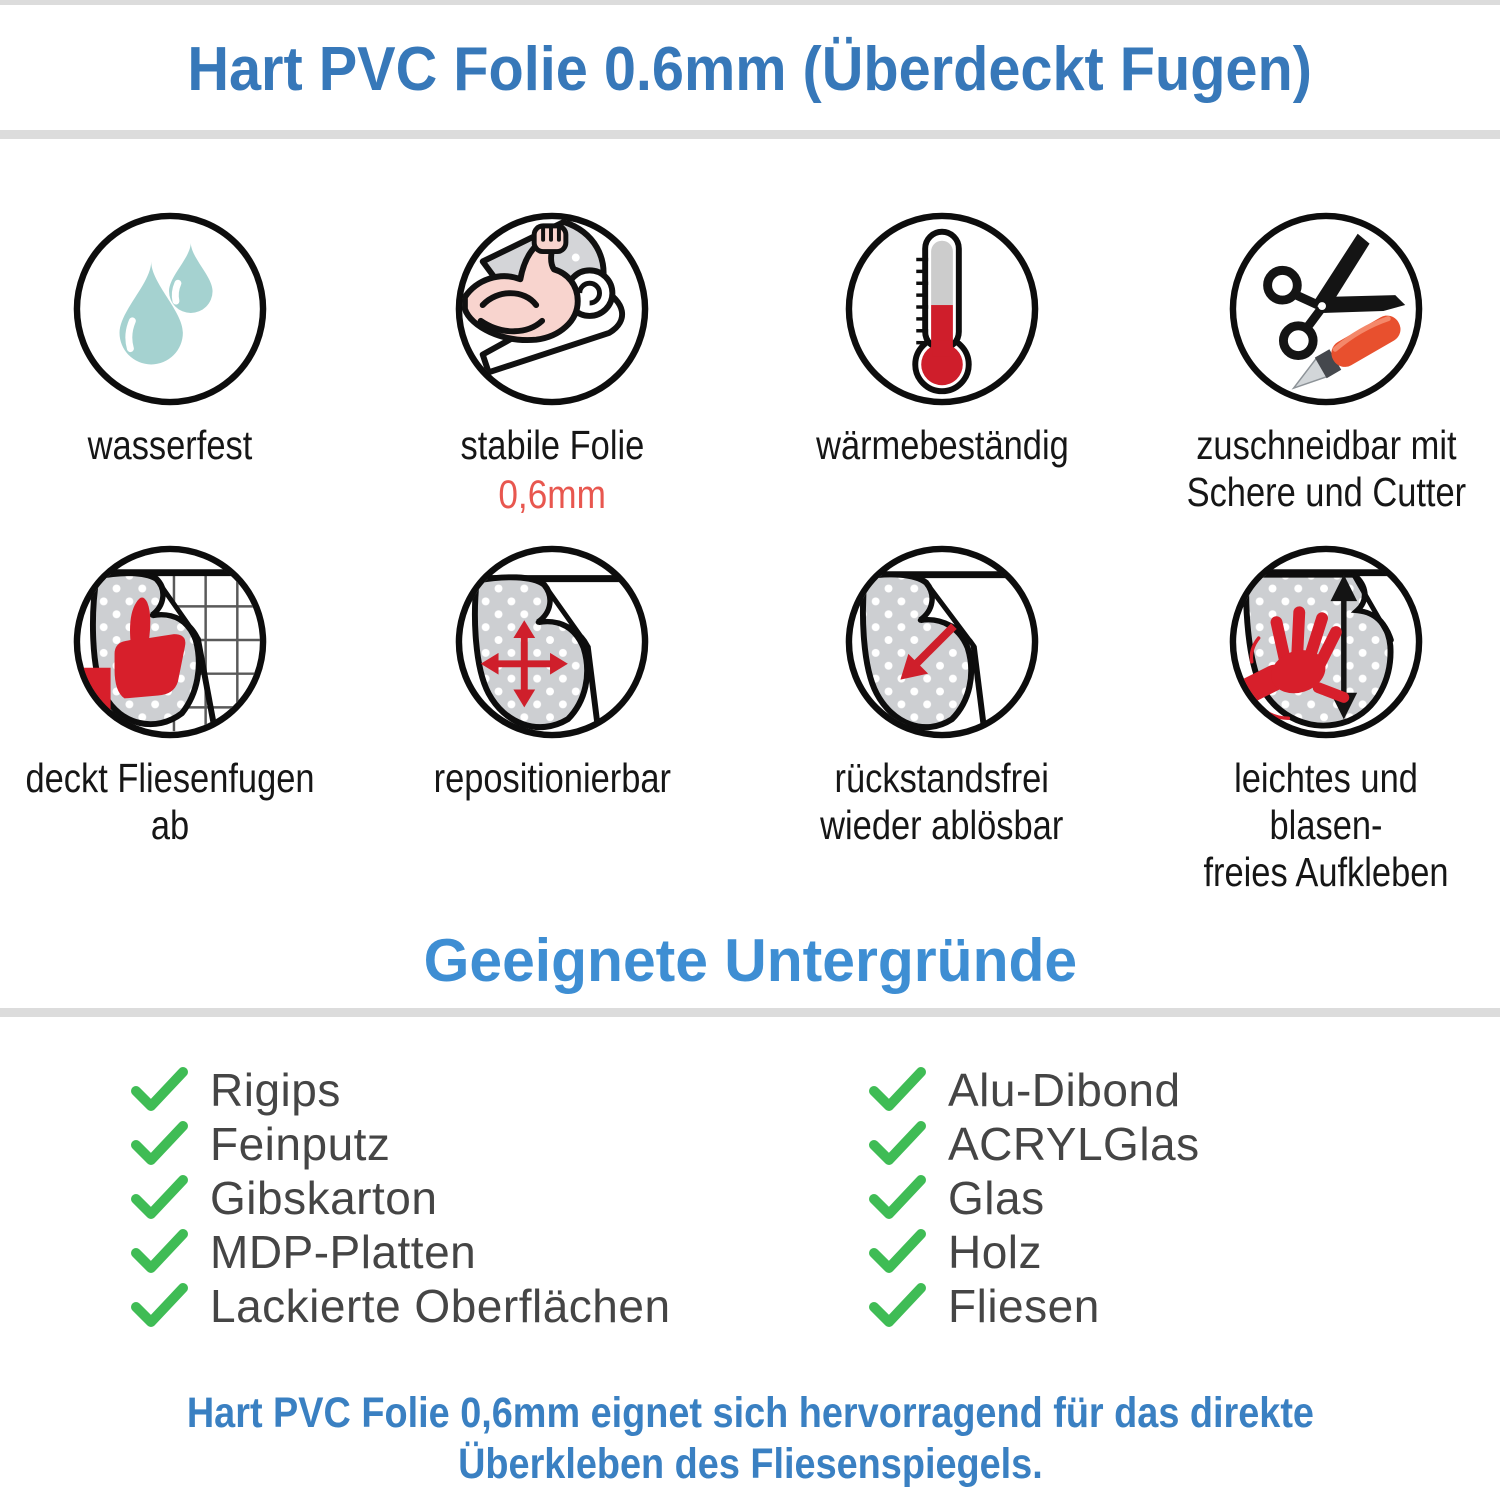  I want to click on substrate-label: Lackierte Oberflächen, so click(440, 1306).